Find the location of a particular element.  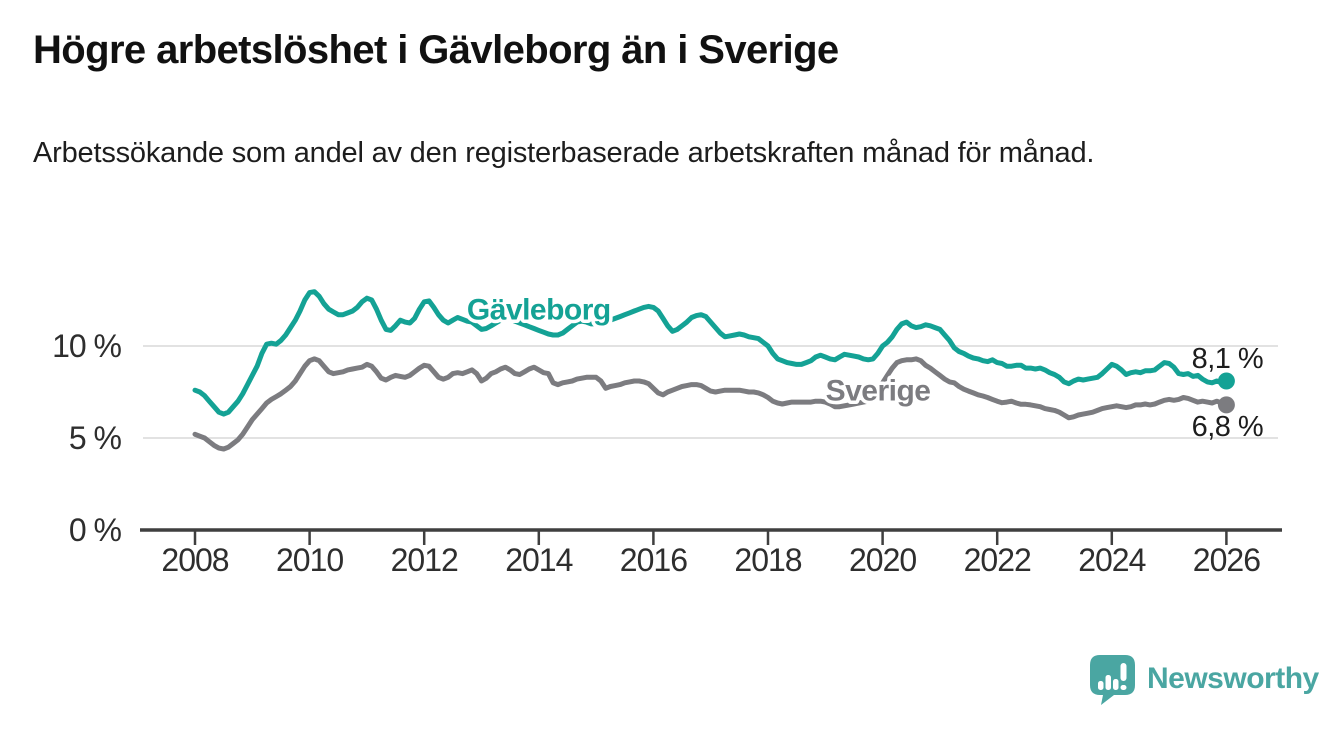

y-tick-label-5pct: 5 % is located at coordinates (95, 438).